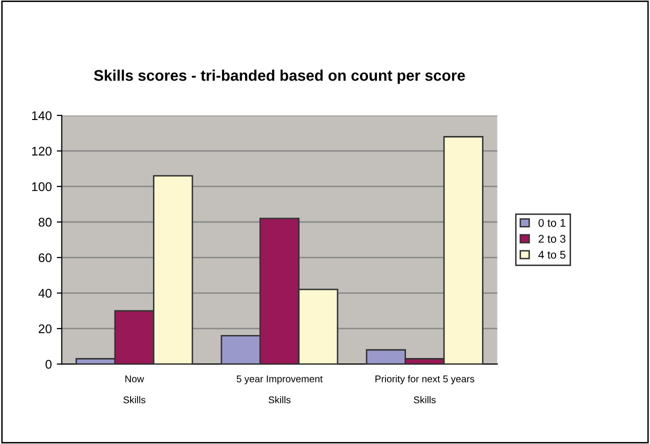  I want to click on y-tick-label: 40, so click(45, 293).